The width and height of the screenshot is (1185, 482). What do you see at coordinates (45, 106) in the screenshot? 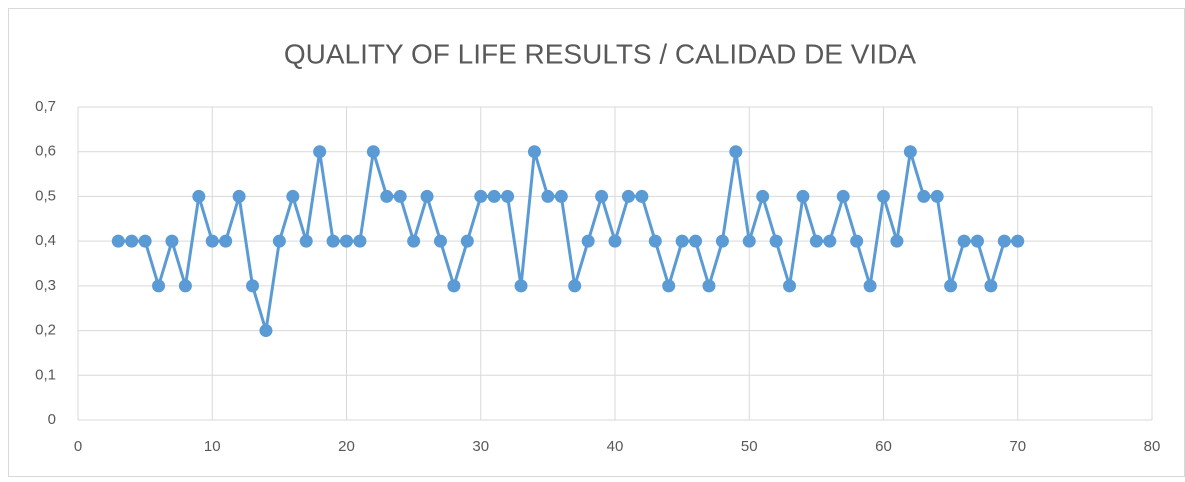
I see `y-tick-label: 0,7` at bounding box center [45, 106].